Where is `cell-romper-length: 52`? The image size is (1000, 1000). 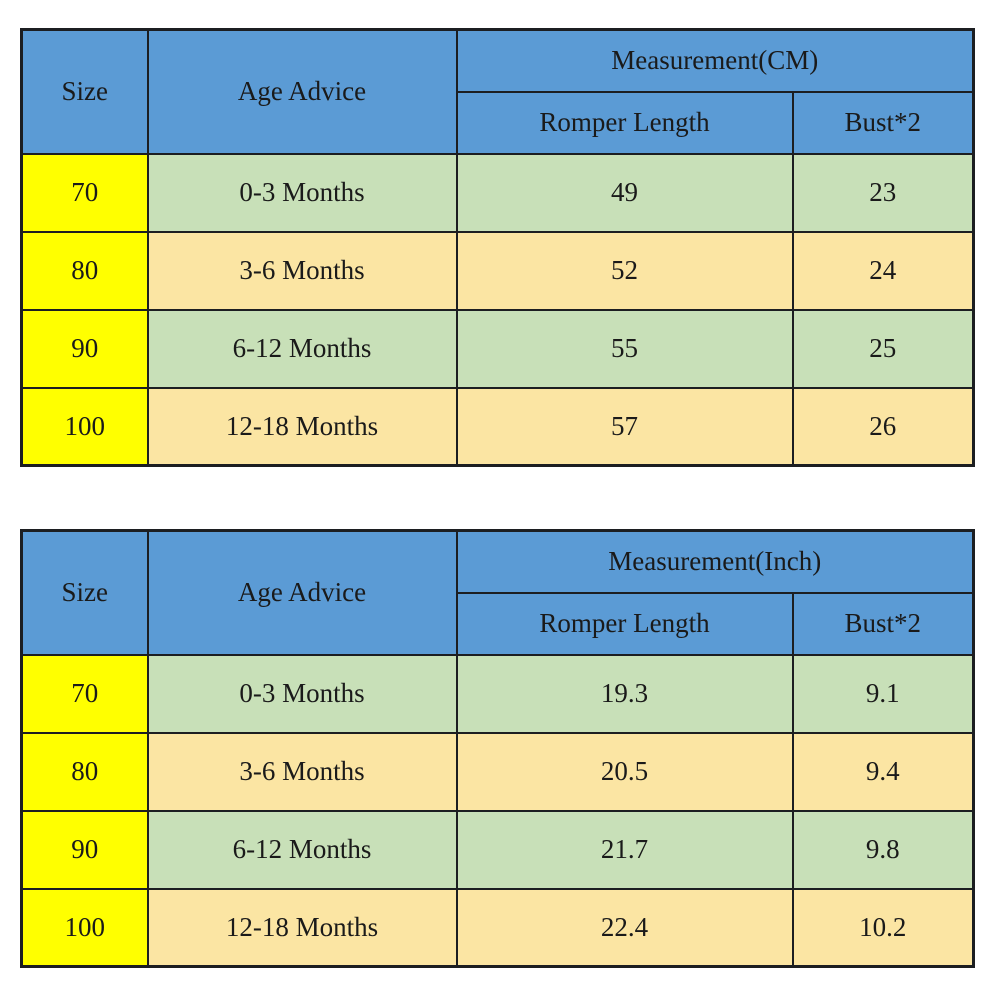 cell-romper-length: 52 is located at coordinates (624, 270).